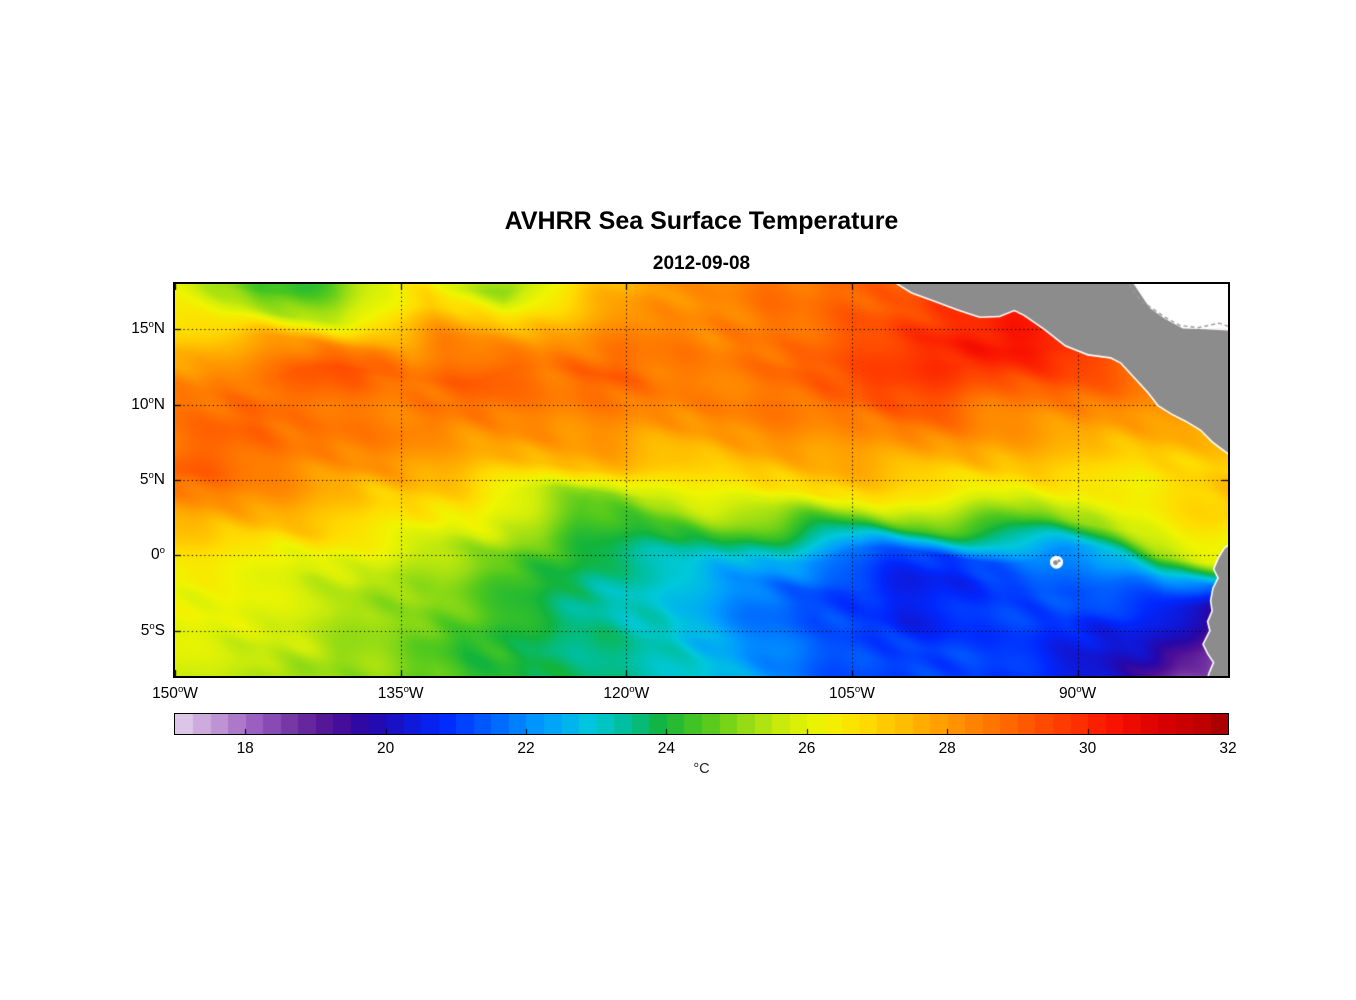 Image resolution: width=1356 pixels, height=1000 pixels. I want to click on colorbar-tick-label: 20, so click(385, 748).